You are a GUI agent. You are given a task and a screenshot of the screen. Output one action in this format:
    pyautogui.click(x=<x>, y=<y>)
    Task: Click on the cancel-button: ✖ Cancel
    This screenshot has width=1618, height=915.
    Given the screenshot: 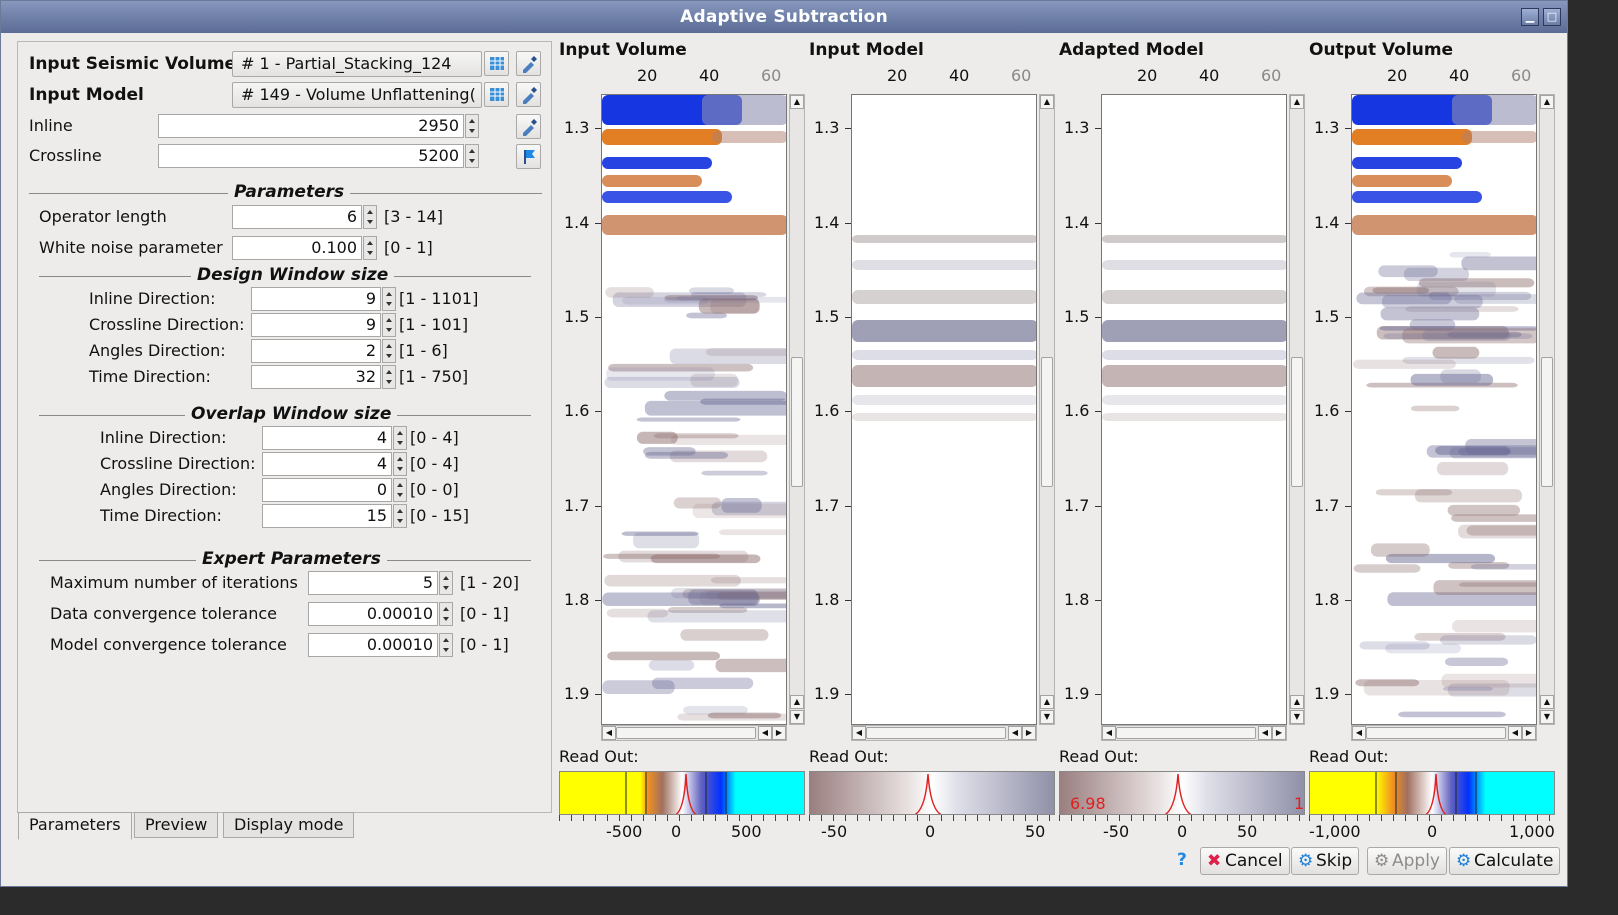 What is the action you would take?
    pyautogui.click(x=1245, y=861)
    